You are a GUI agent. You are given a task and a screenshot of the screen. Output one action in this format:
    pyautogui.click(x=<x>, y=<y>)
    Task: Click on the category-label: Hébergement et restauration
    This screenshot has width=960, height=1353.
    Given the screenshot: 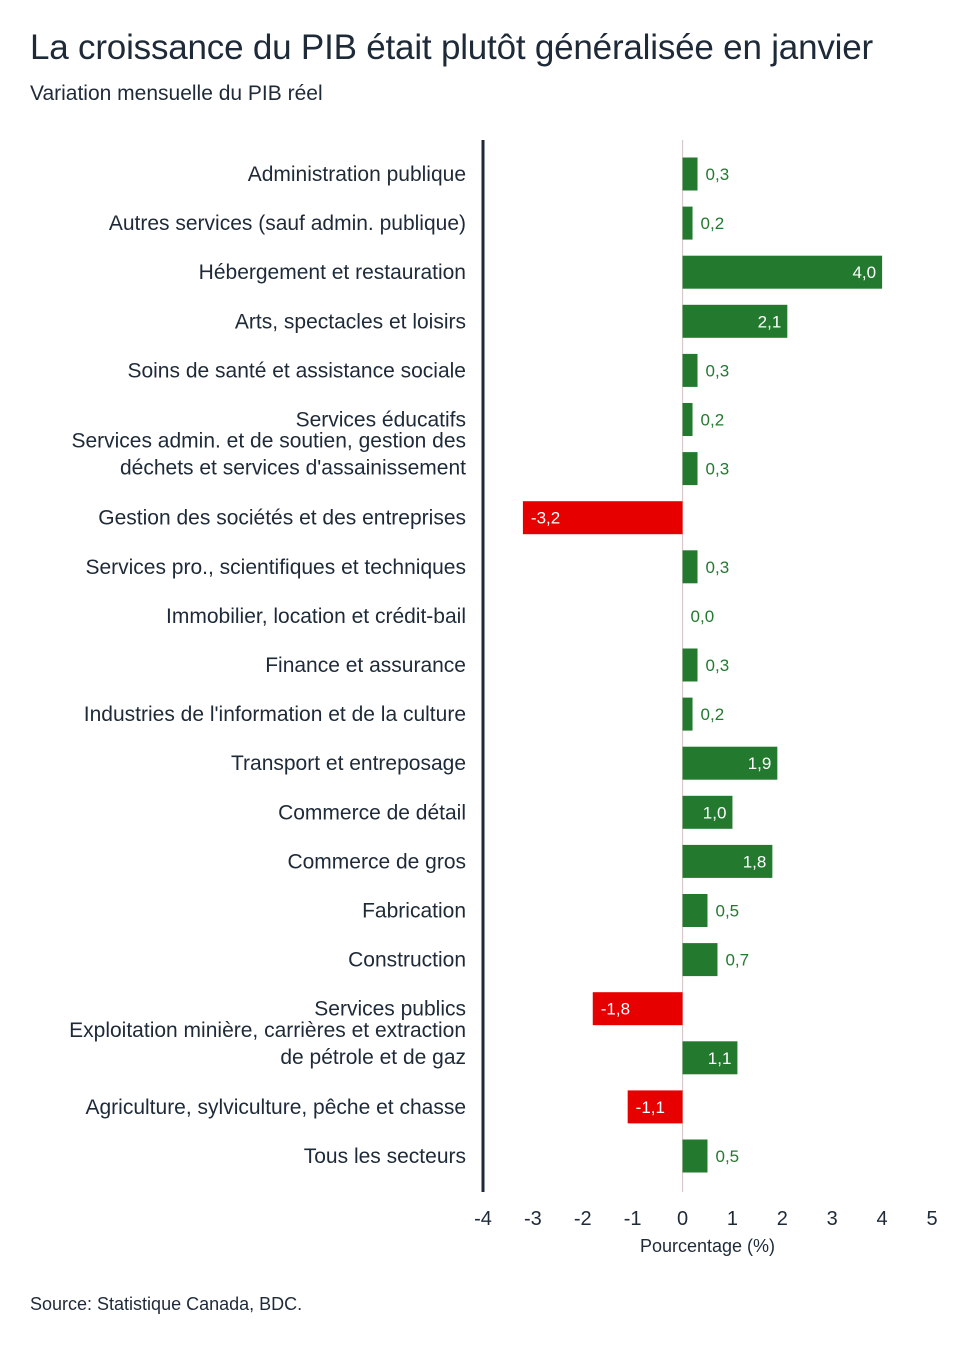 What is the action you would take?
    pyautogui.click(x=332, y=272)
    